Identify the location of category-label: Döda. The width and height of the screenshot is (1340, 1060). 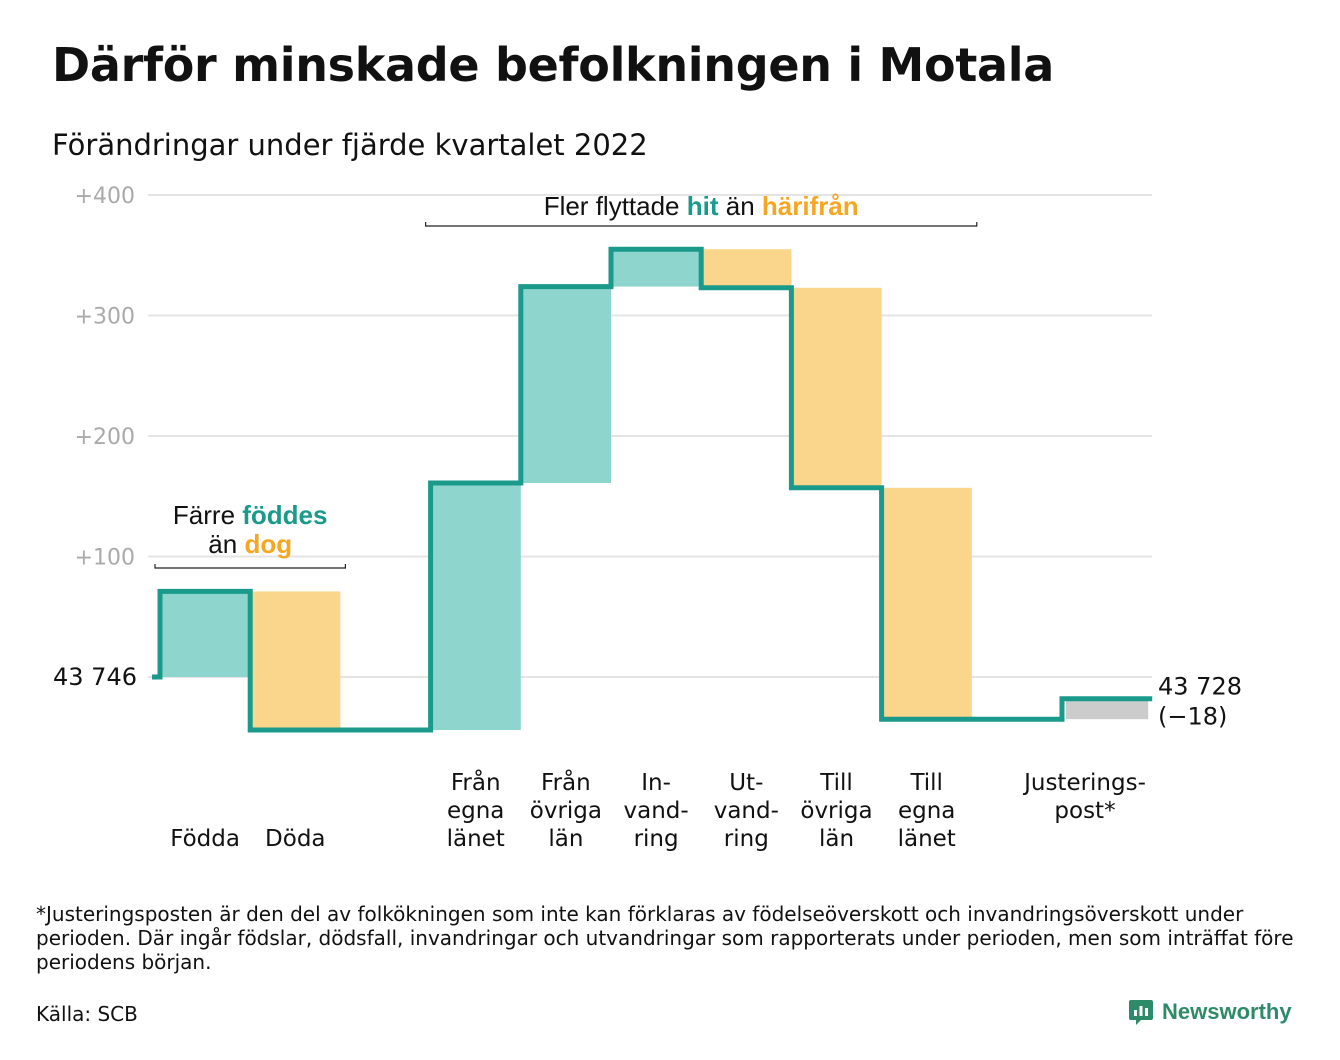
(295, 839).